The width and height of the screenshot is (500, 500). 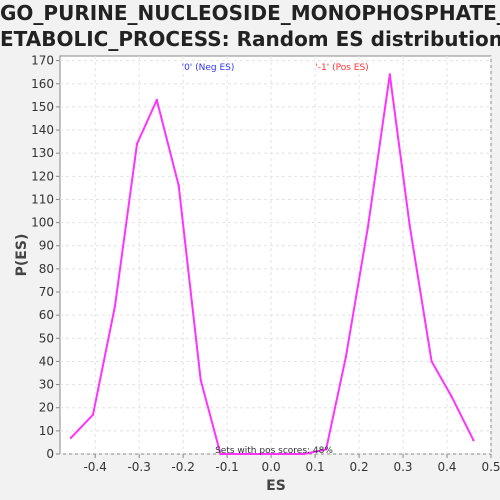 I want to click on x-tick-label: -0.1, so click(x=226, y=467).